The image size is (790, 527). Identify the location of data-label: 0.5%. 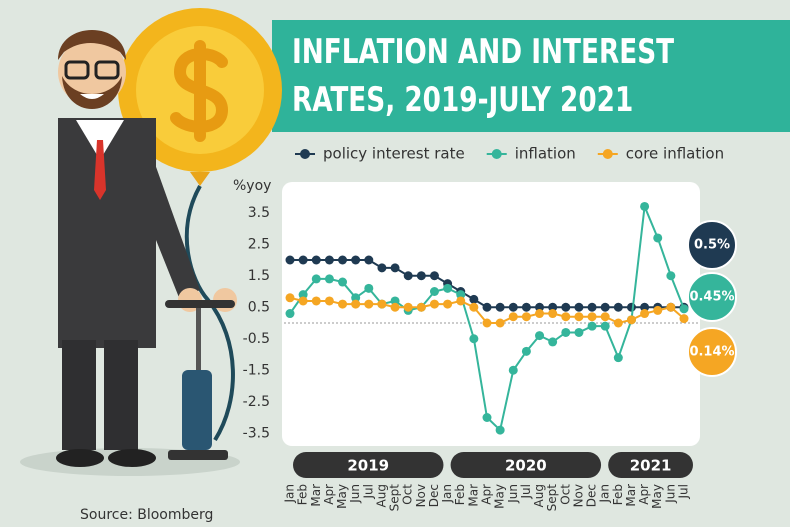
(712, 245).